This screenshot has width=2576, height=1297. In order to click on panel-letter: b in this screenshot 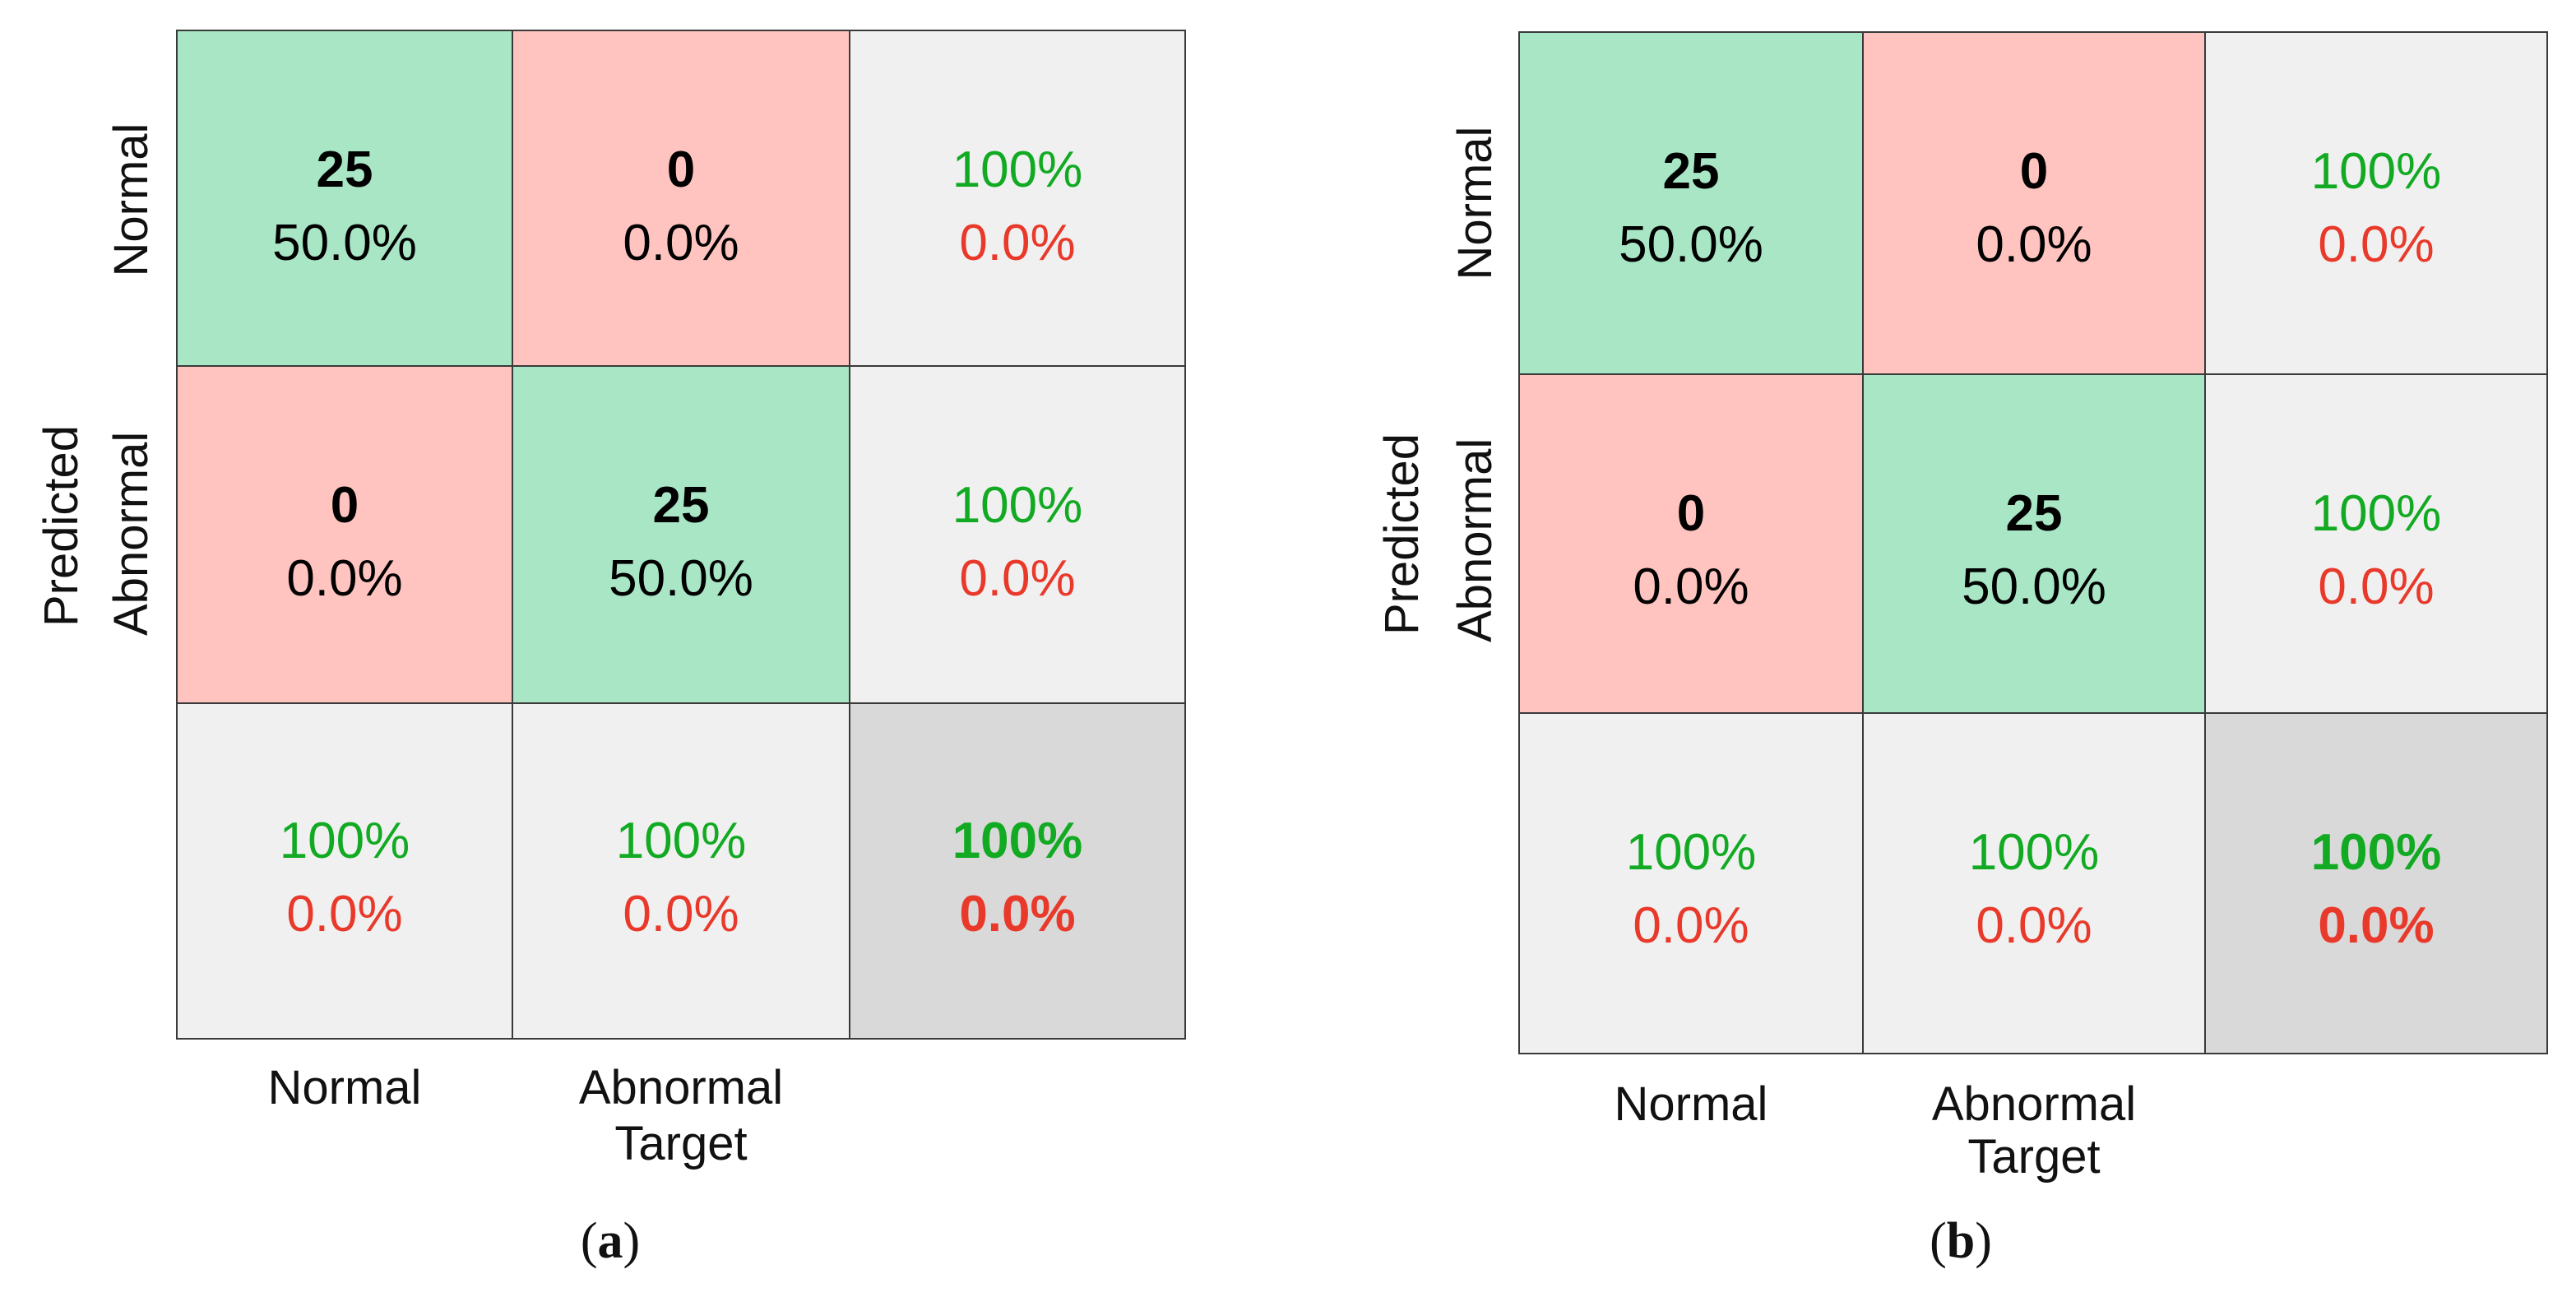, I will do `click(1961, 1241)`.